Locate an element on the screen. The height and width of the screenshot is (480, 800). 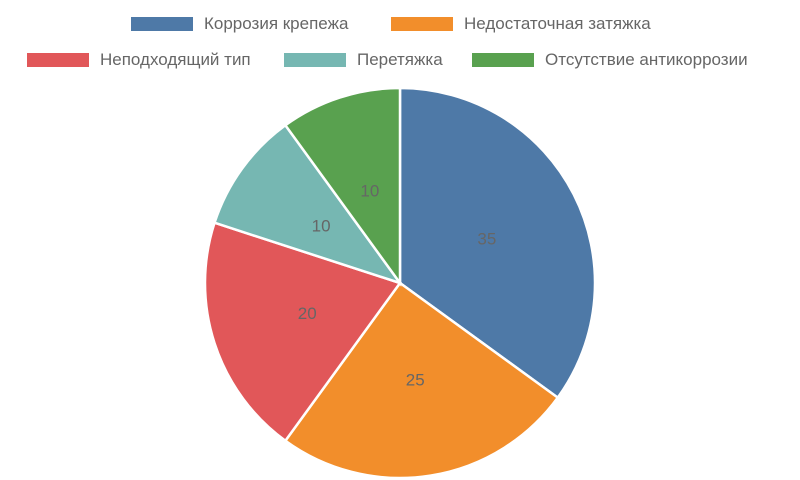
legend-label-1: Недостаточная затяжка is located at coordinates (557, 23).